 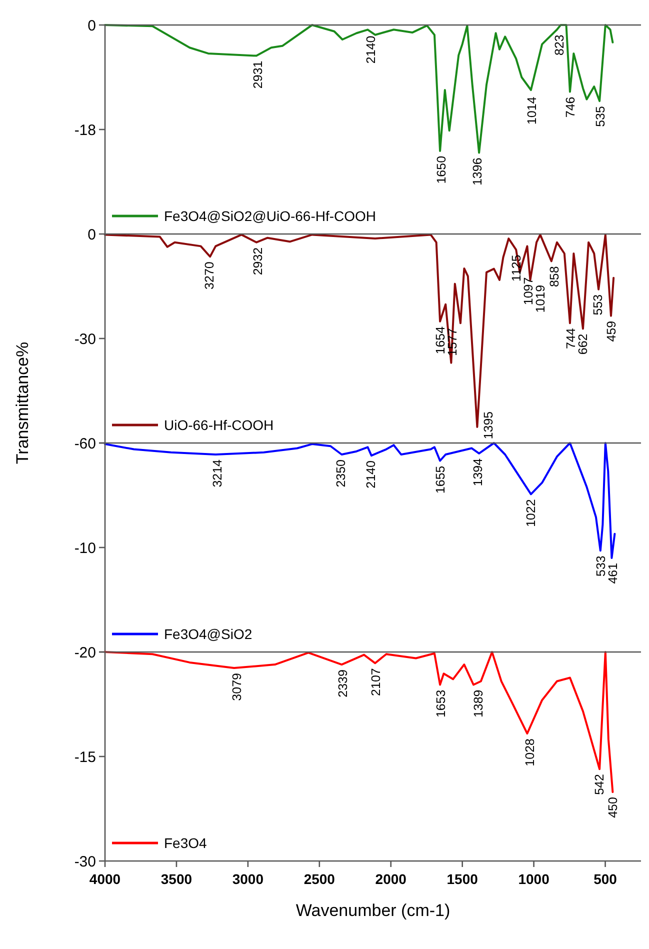 I want to click on annotation: 459, so click(x=611, y=331).